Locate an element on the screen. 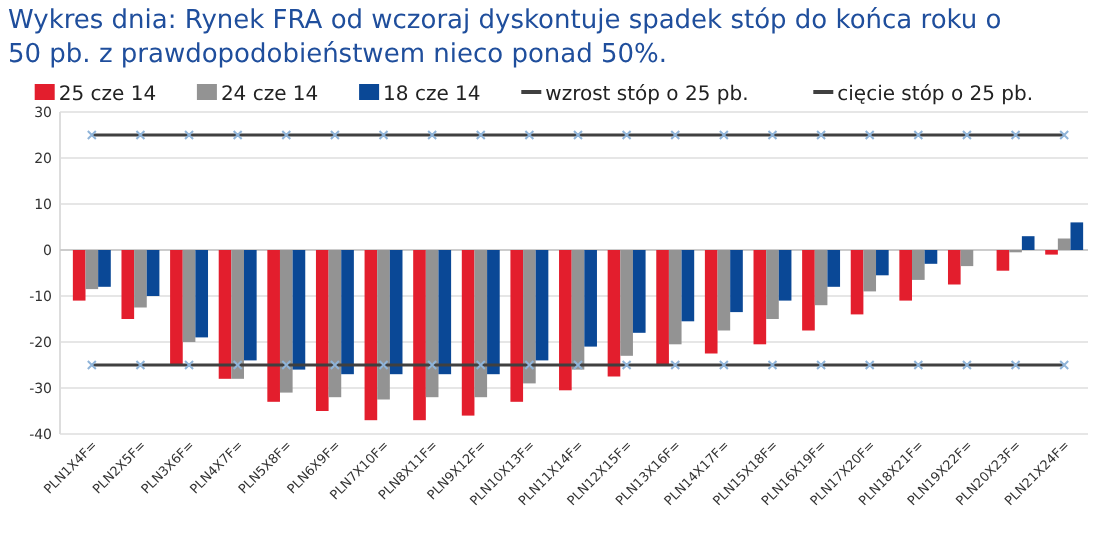 The image size is (1100, 544). chart-title: Wykres dnia: Rynek FRA od wczoraj dyskontuje spadek stóp do końca roku o 50 pb. z prawdopodobieństwem nieco ponad 50%. is located at coordinates (505, 38).